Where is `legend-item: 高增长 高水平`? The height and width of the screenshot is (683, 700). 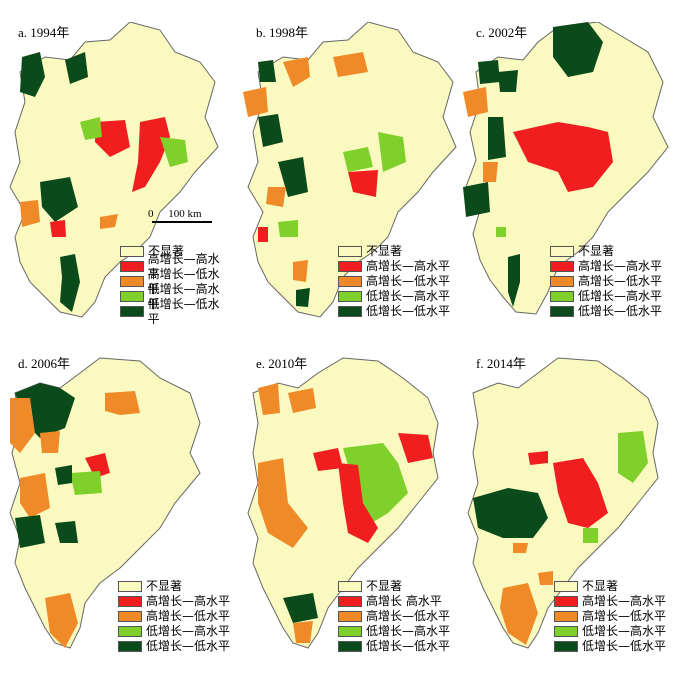
legend-item: 高增长 高水平 is located at coordinates (394, 601).